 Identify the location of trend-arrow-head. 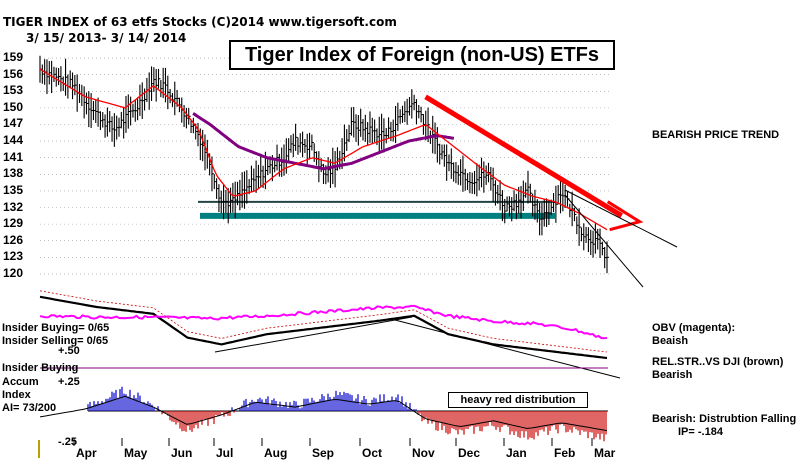
(625, 216).